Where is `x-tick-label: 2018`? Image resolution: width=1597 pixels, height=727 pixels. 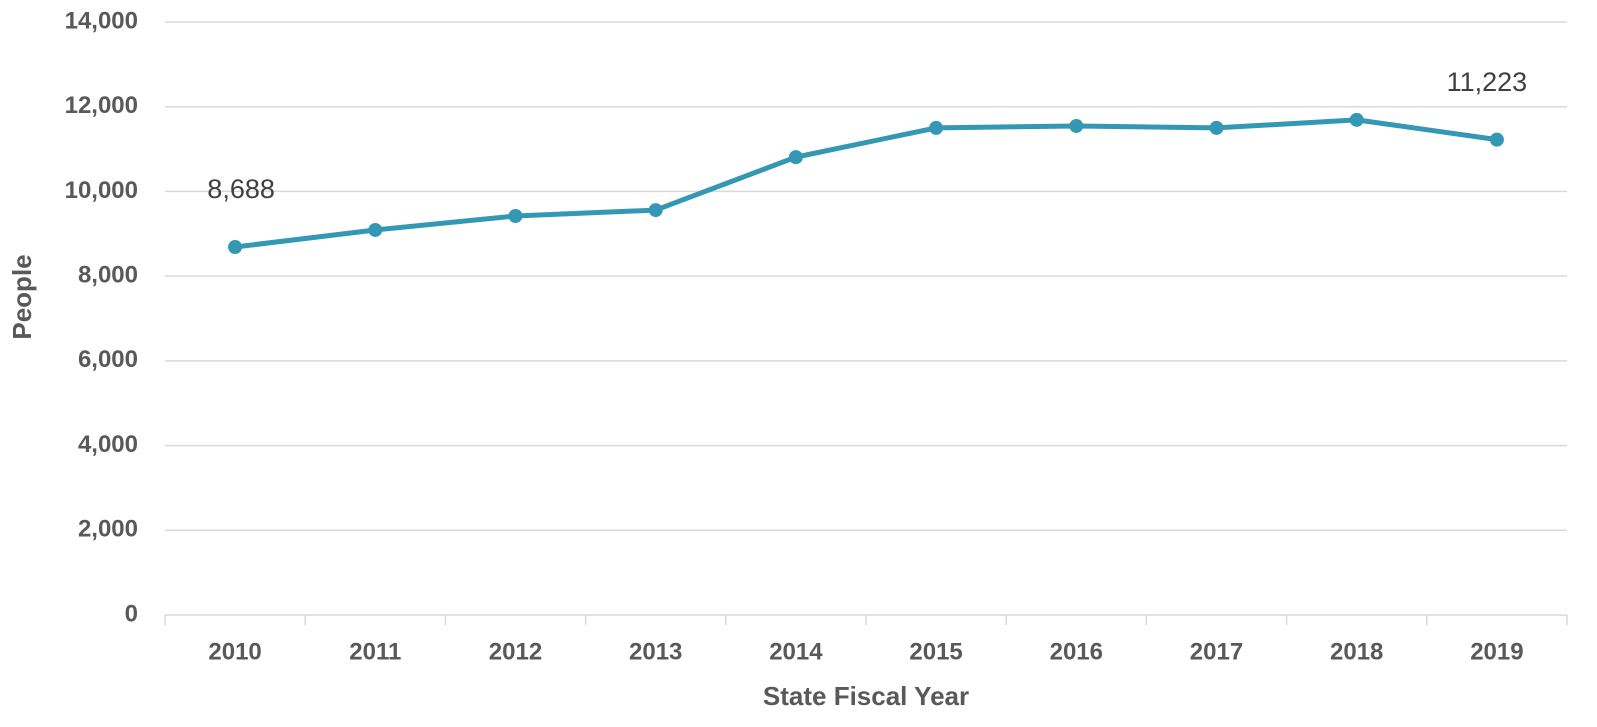
x-tick-label: 2018 is located at coordinates (1356, 651).